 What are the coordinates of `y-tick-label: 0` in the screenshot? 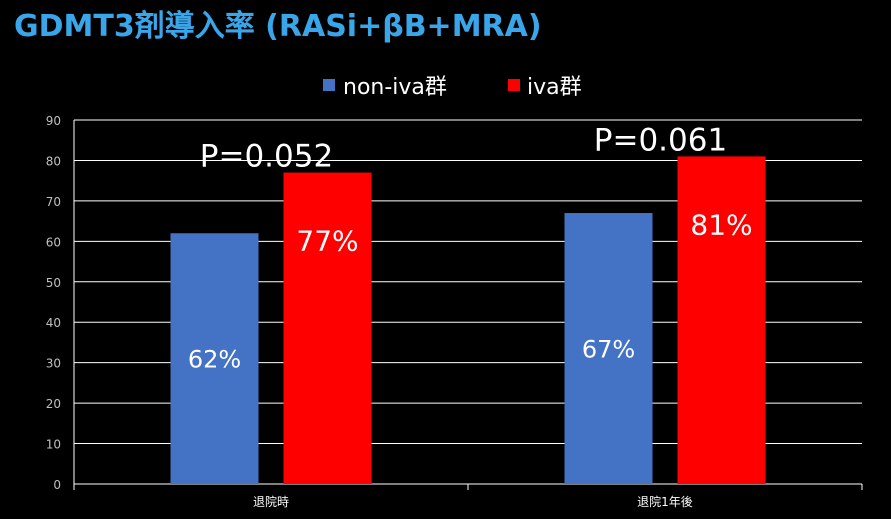 It's located at (57, 485).